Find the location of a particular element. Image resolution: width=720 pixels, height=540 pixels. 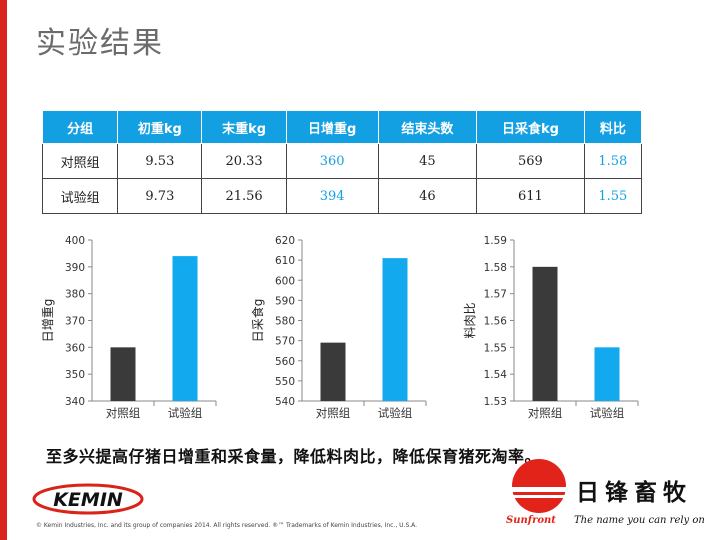

kemin-logo-icon: KEMIN is located at coordinates (88, 499).